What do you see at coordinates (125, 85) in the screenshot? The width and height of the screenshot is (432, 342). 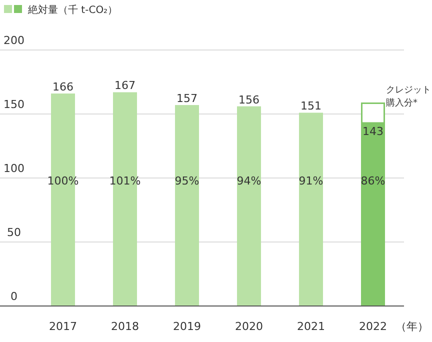 I see `data-label: 167` at bounding box center [125, 85].